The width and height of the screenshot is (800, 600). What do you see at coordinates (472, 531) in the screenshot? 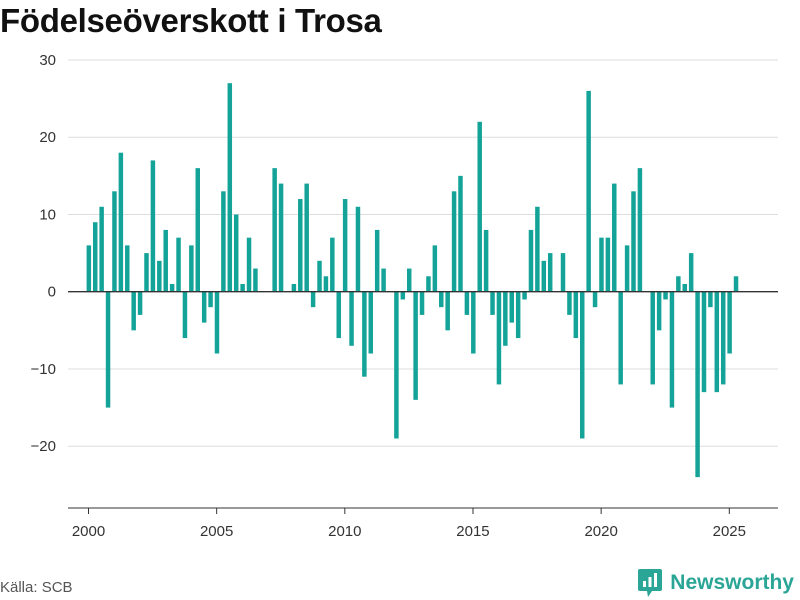
I see `x-tick-label: 2015` at bounding box center [472, 531].